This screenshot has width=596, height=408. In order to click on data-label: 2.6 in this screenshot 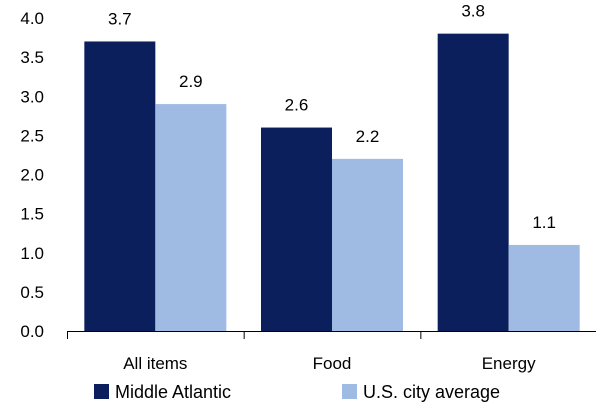, I will do `click(297, 105)`.